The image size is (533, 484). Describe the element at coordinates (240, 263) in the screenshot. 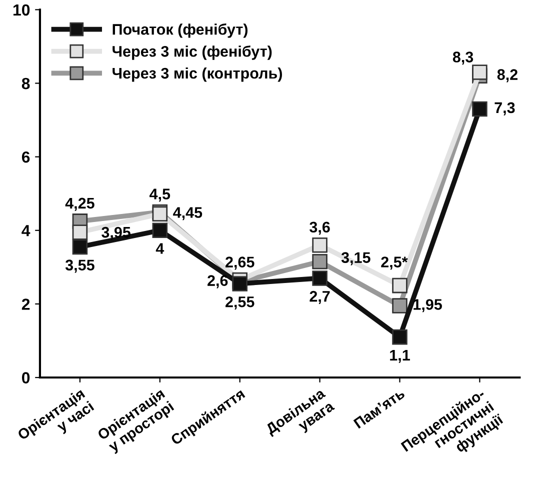

I see `data-label: 2,65` at that location.